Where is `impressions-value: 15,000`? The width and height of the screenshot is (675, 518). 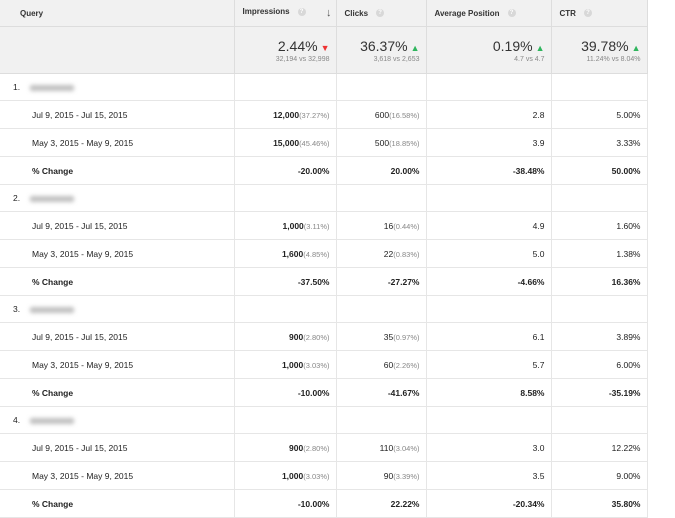 impressions-value: 15,000 is located at coordinates (286, 142).